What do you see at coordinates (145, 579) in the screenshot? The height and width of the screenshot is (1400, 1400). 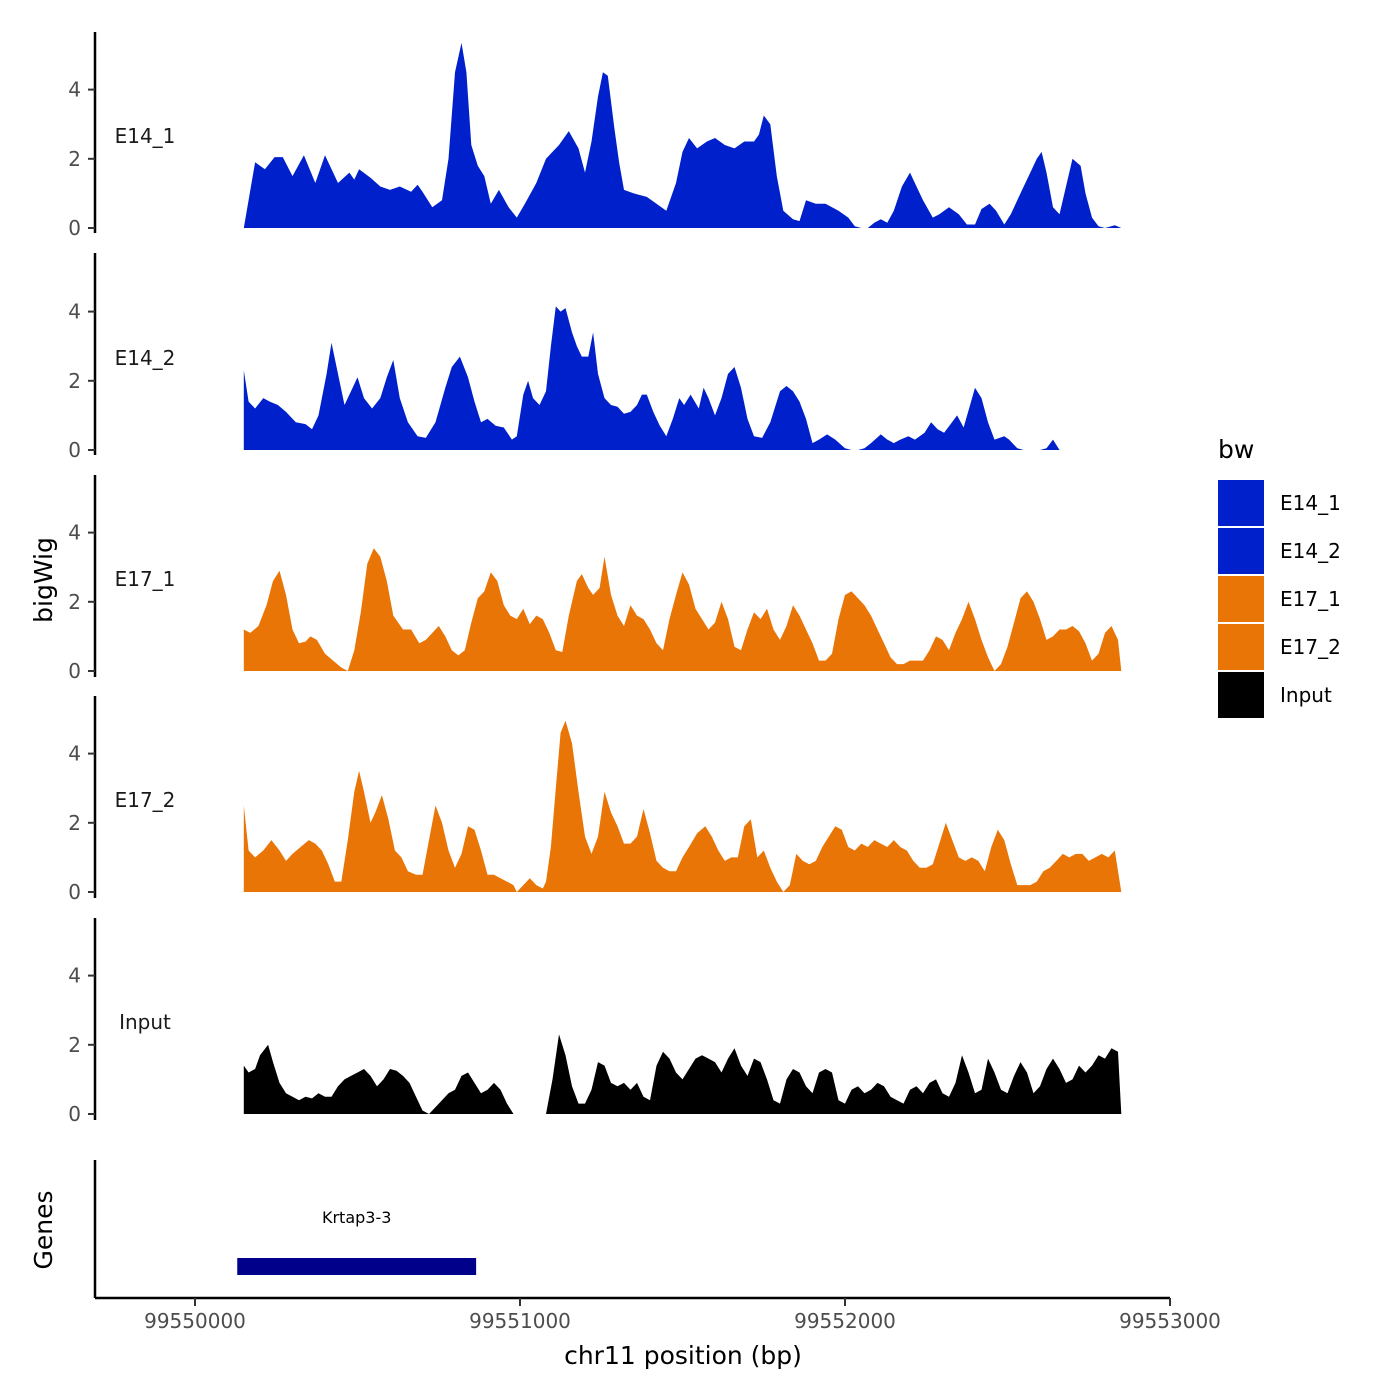 I see `track-label: E17_1` at bounding box center [145, 579].